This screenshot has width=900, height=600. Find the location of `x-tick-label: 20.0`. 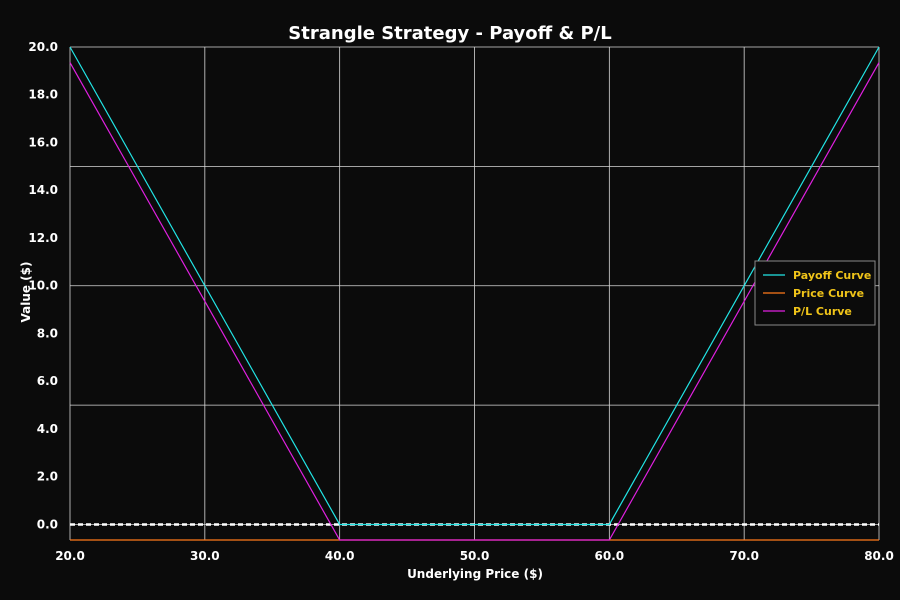

x-tick-label: 20.0 is located at coordinates (70, 556).